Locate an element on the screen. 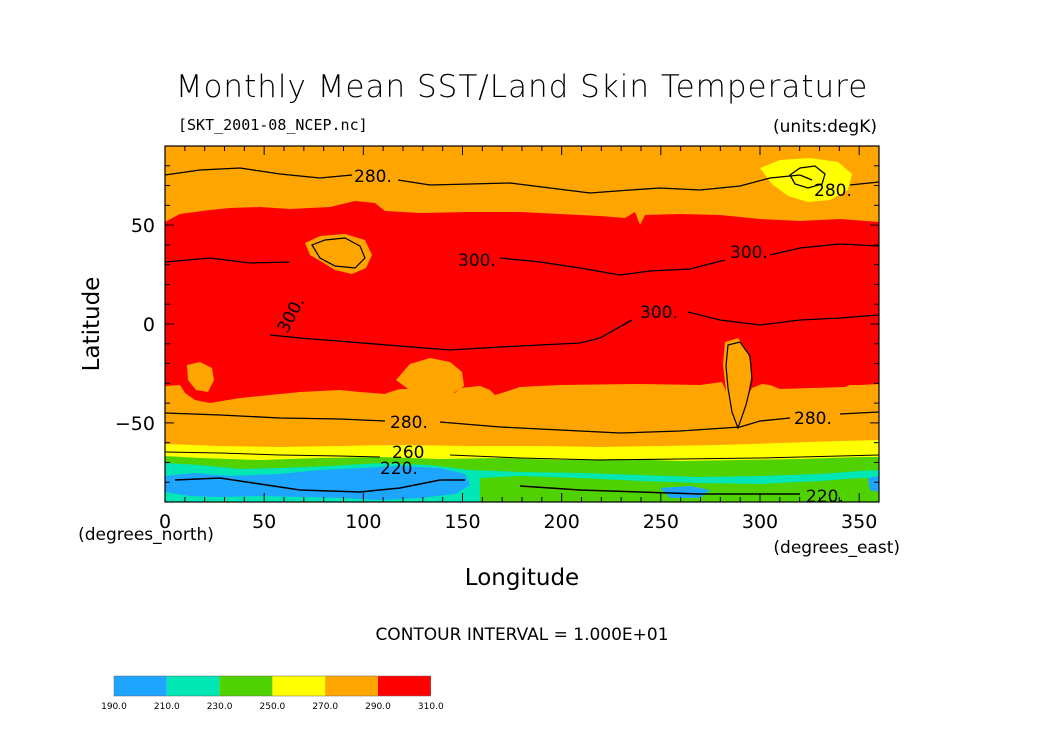 This screenshot has width=1044, height=739. contour-220-south is located at coordinates (487, 486).